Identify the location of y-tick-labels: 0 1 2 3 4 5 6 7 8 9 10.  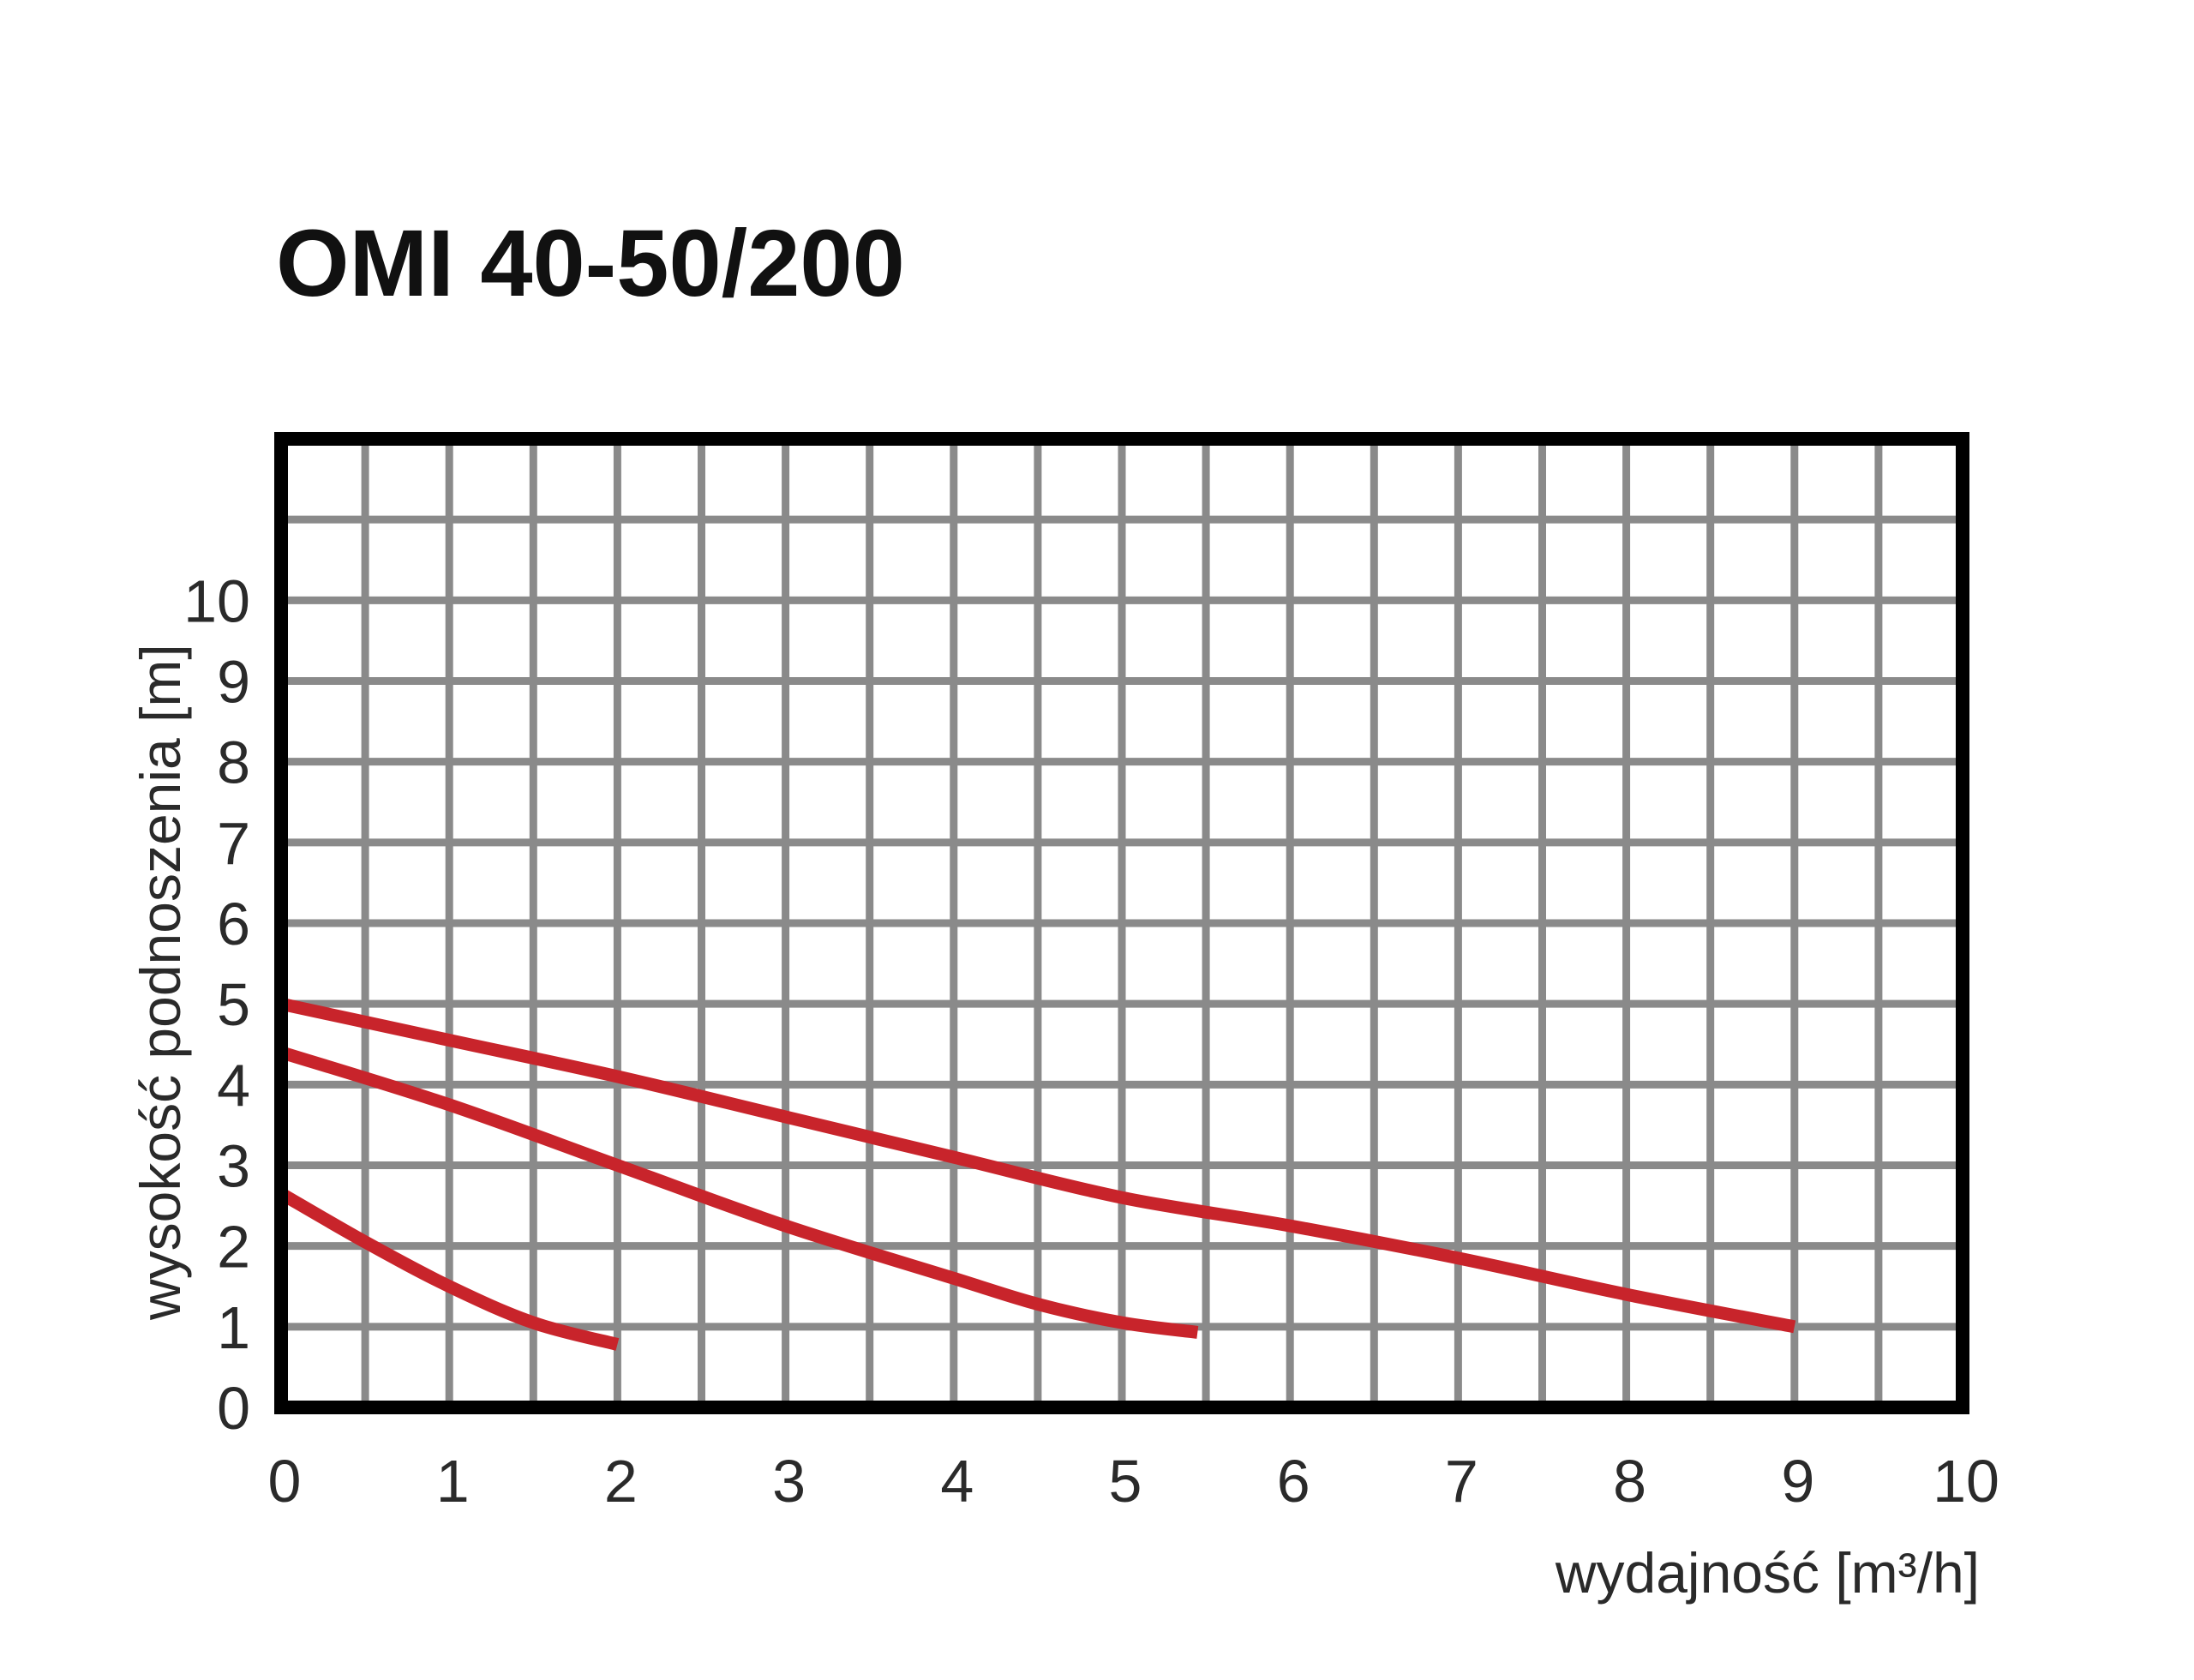
(216, 1004).